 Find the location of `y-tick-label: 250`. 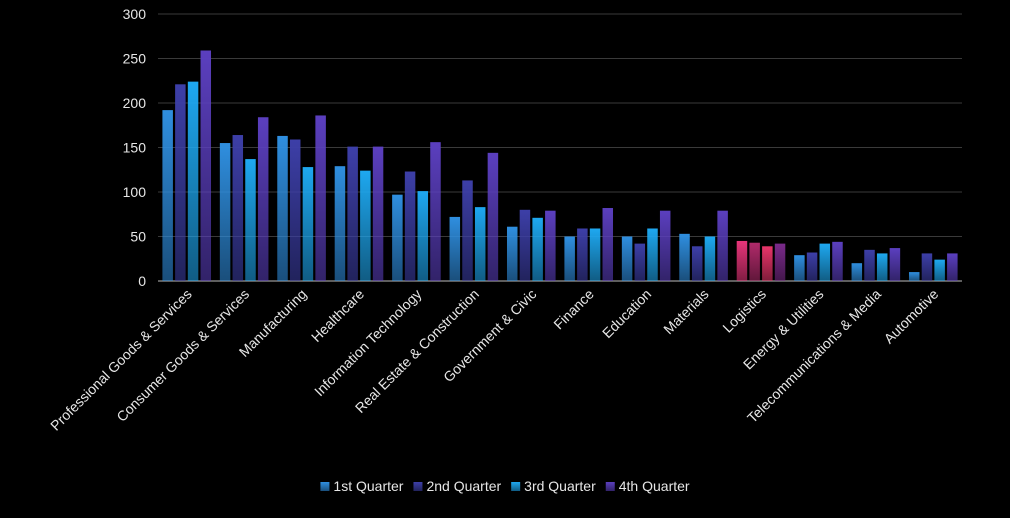

y-tick-label: 250 is located at coordinates (135, 59).